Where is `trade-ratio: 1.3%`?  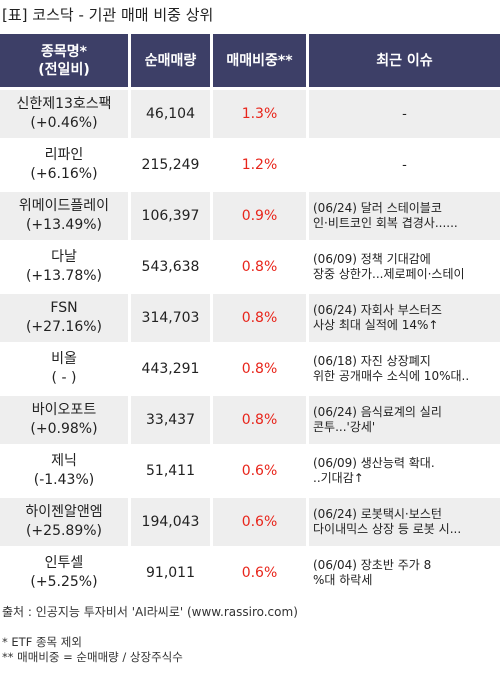 trade-ratio: 1.3% is located at coordinates (261, 115).